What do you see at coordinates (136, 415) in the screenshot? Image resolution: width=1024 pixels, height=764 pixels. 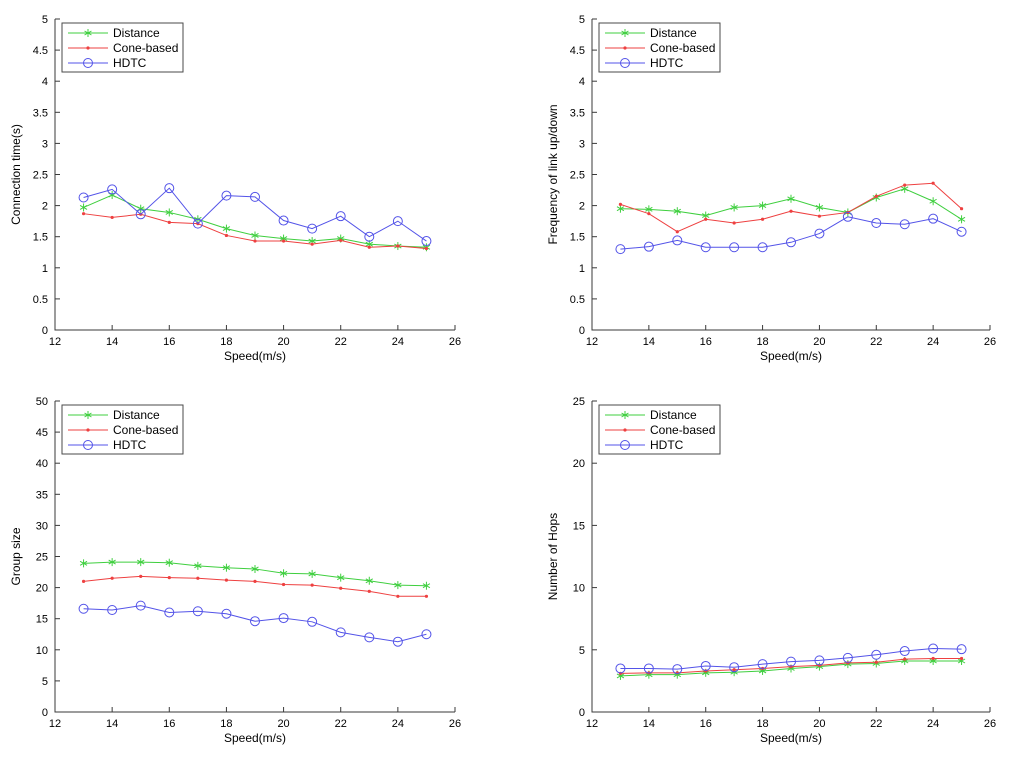 I see `legend-label-distance: Distance` at bounding box center [136, 415].